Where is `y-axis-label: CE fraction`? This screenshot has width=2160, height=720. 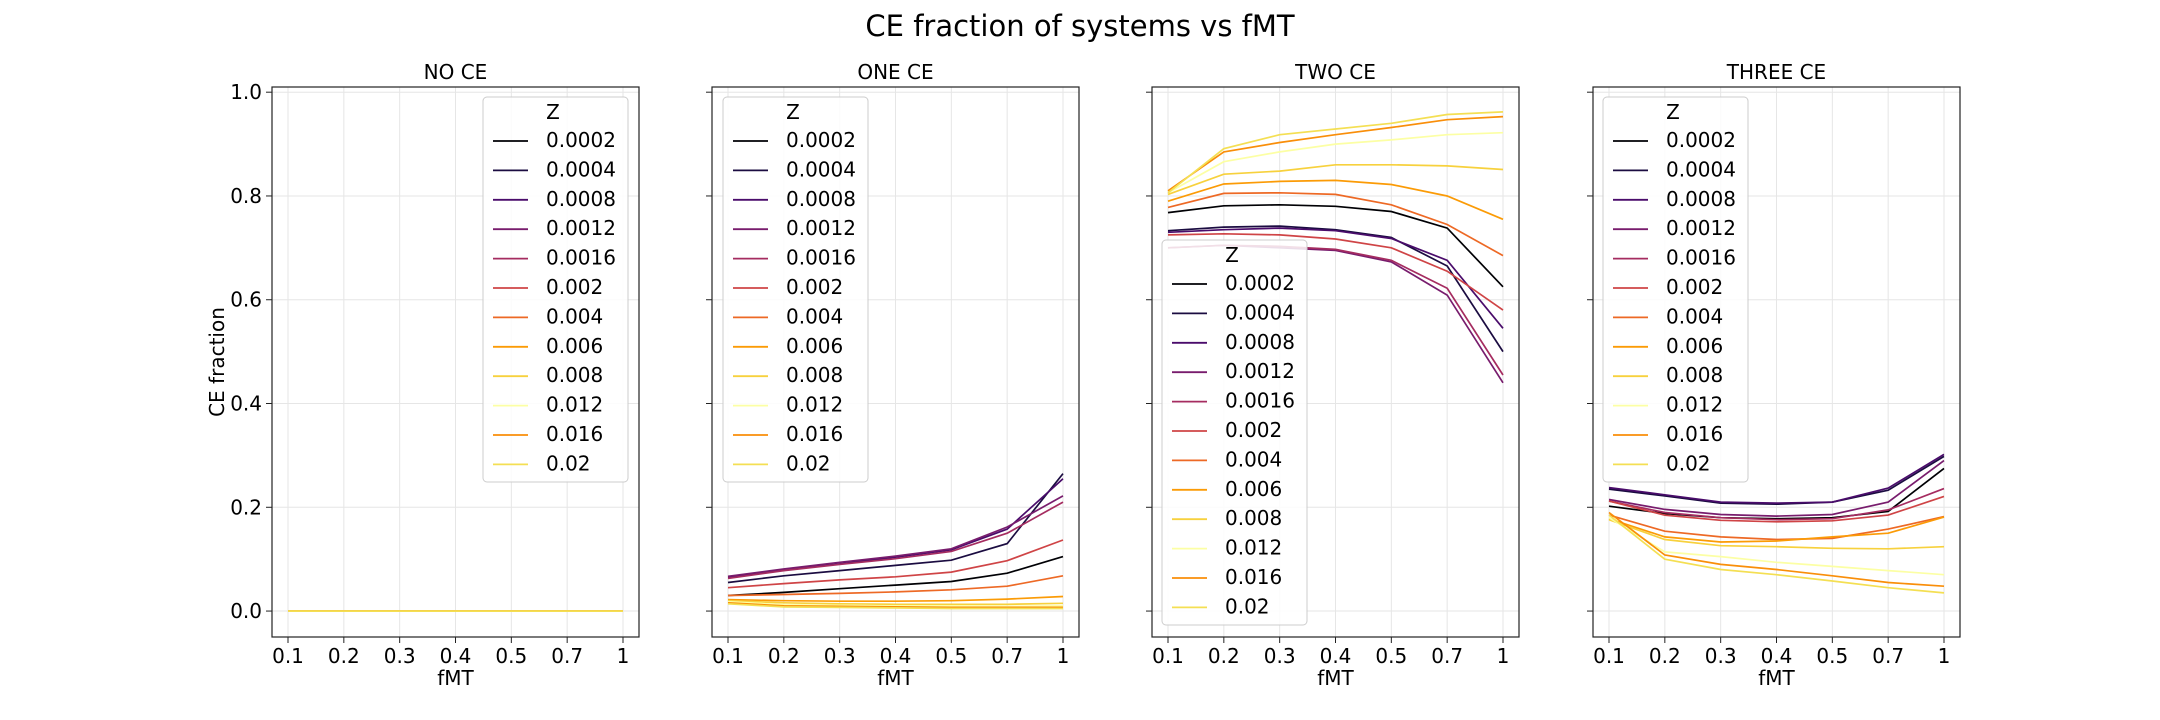
y-axis-label: CE fraction is located at coordinates (217, 362).